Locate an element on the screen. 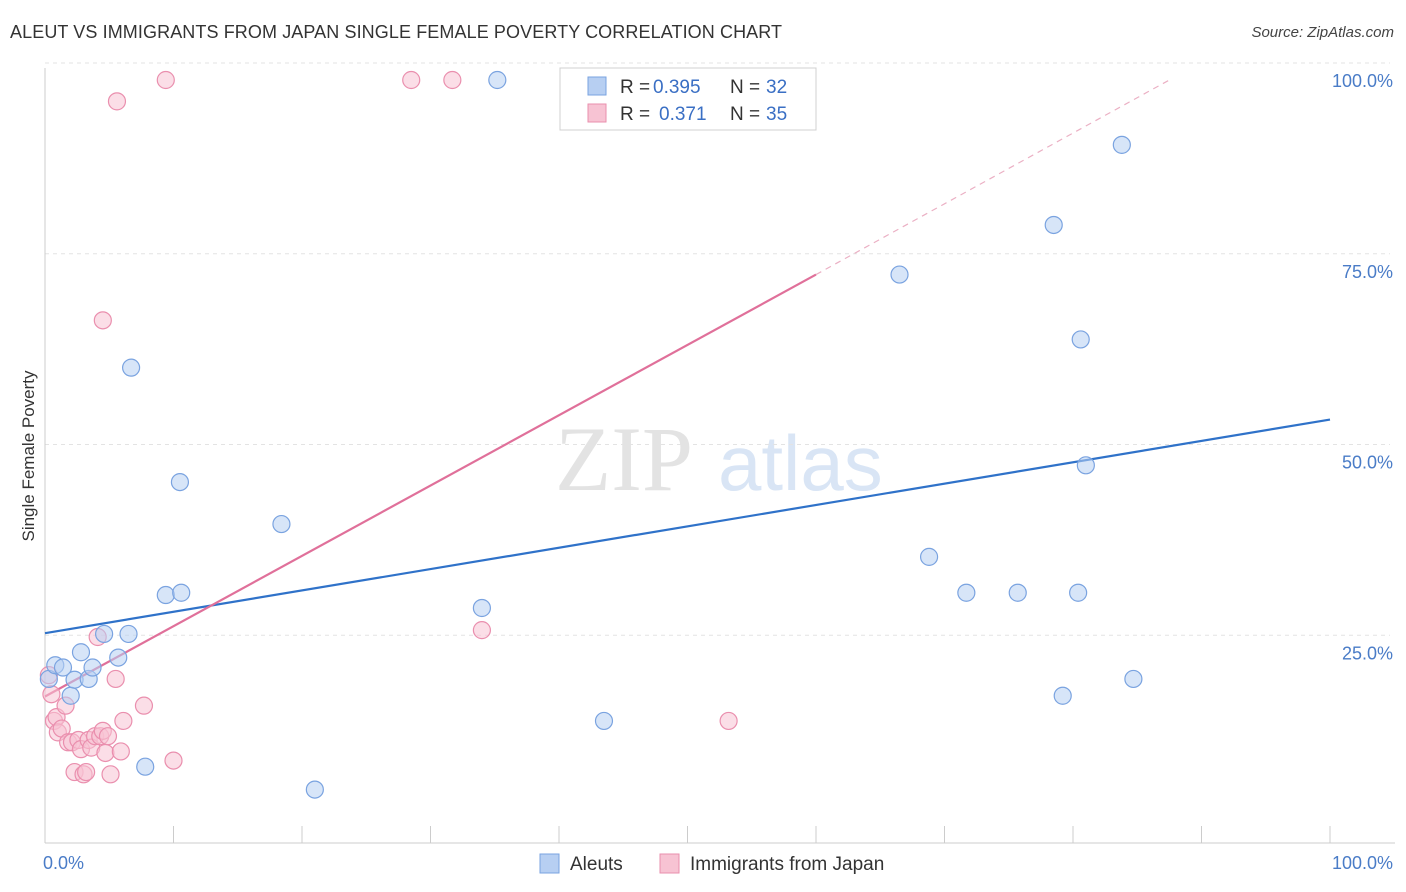 The image size is (1406, 892). stats-legend-swatch-japan is located at coordinates (597, 113).